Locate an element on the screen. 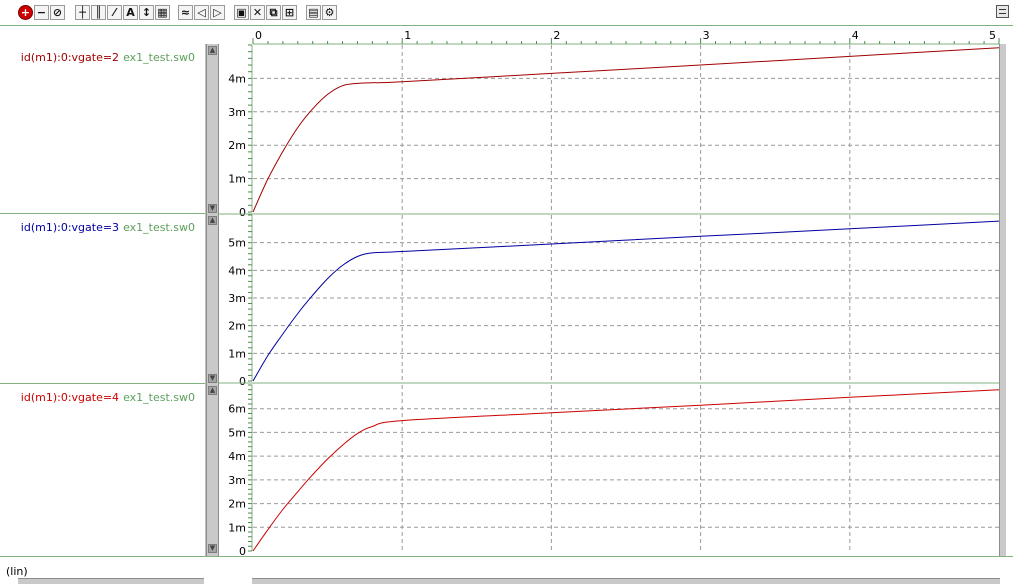 This screenshot has height=584, width=1013. signal-name: id(m1):0:vgate=2 is located at coordinates (70, 57).